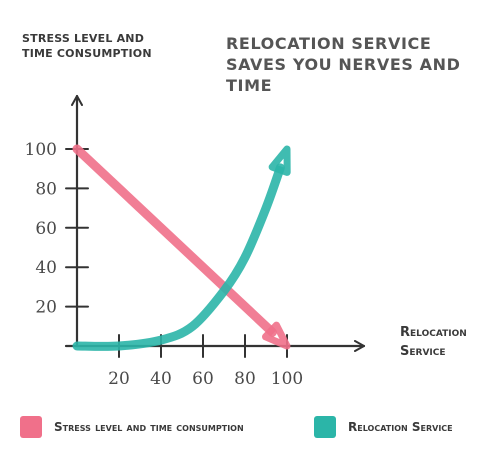 The width and height of the screenshot is (503, 463). What do you see at coordinates (31, 427) in the screenshot?
I see `legend-swatch-stress` at bounding box center [31, 427].